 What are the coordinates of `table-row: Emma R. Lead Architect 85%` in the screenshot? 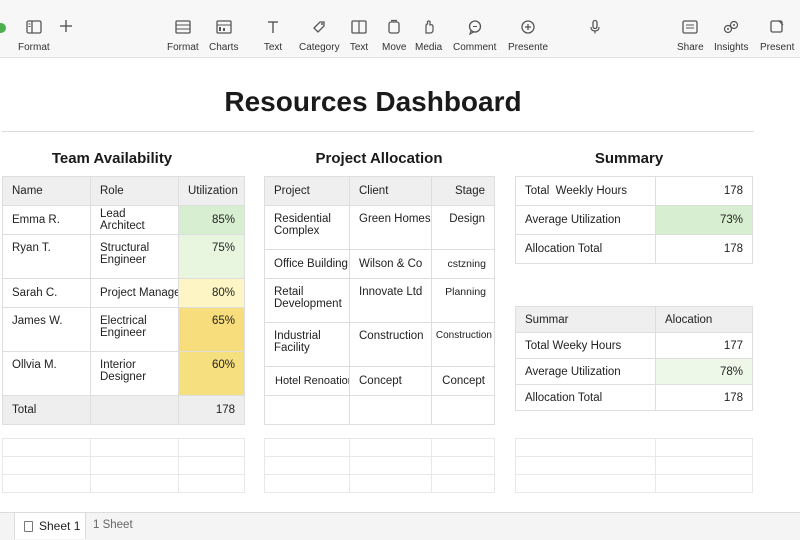 It's located at (123, 220).